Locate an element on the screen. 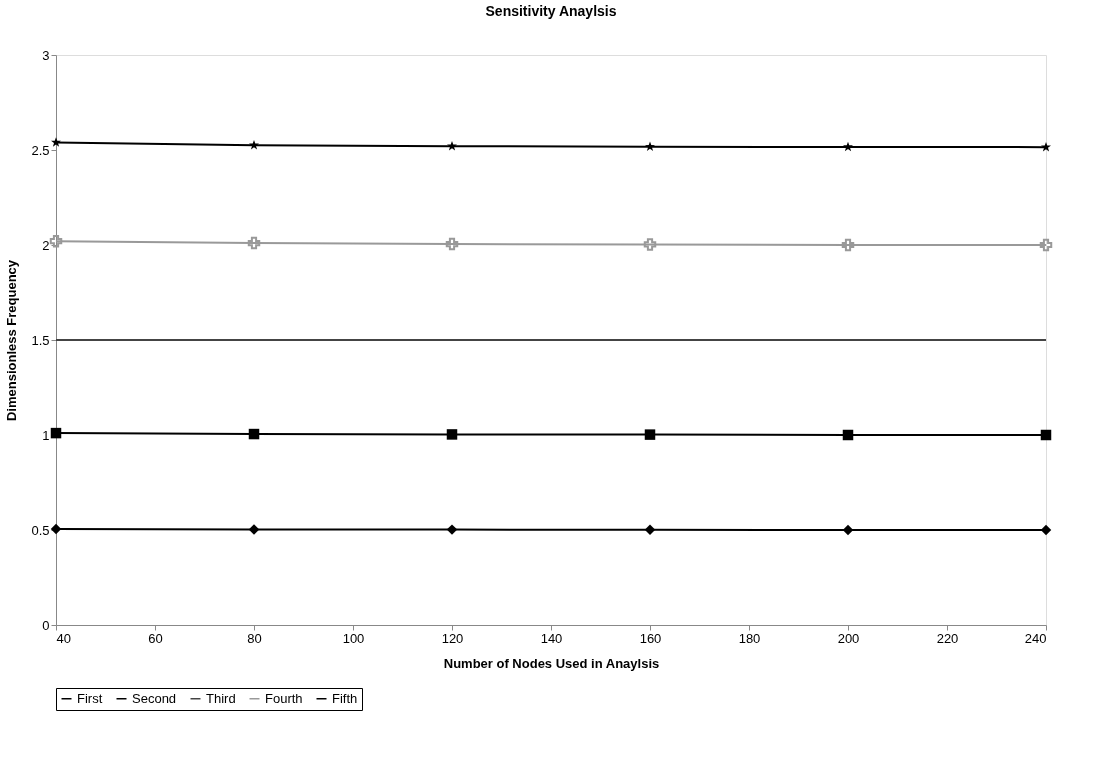 This screenshot has width=1119, height=760. x-tick-label: 160 is located at coordinates (650, 638).